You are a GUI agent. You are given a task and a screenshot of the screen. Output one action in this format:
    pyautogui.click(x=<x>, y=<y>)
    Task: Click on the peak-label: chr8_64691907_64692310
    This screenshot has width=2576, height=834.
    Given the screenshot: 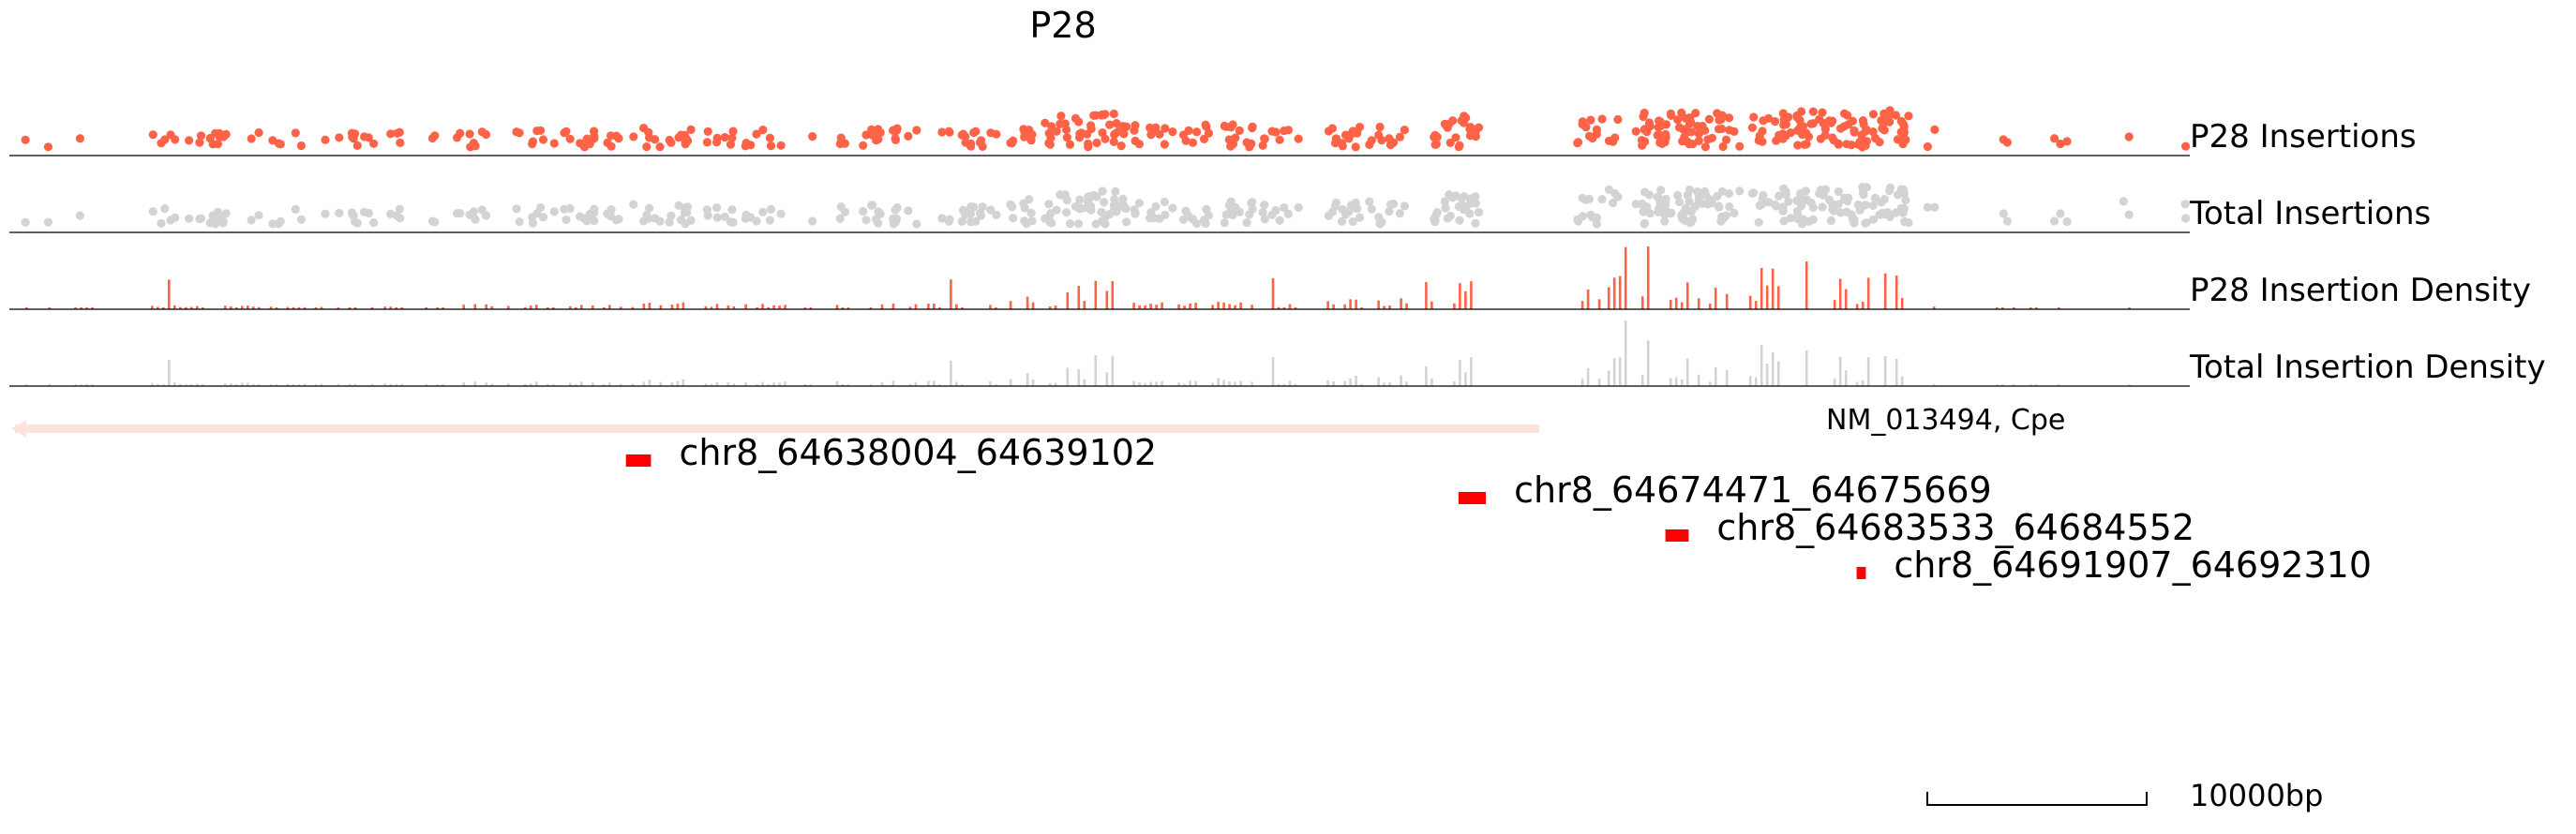 What is the action you would take?
    pyautogui.click(x=2133, y=565)
    